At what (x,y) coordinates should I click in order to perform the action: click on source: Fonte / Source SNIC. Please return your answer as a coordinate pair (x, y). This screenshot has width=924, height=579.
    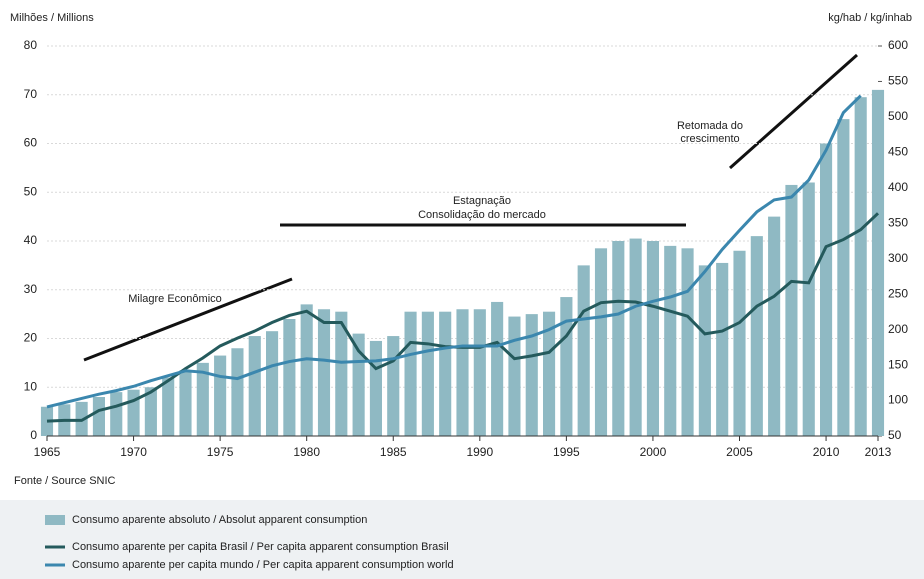
    Looking at the image, I should click on (65, 481).